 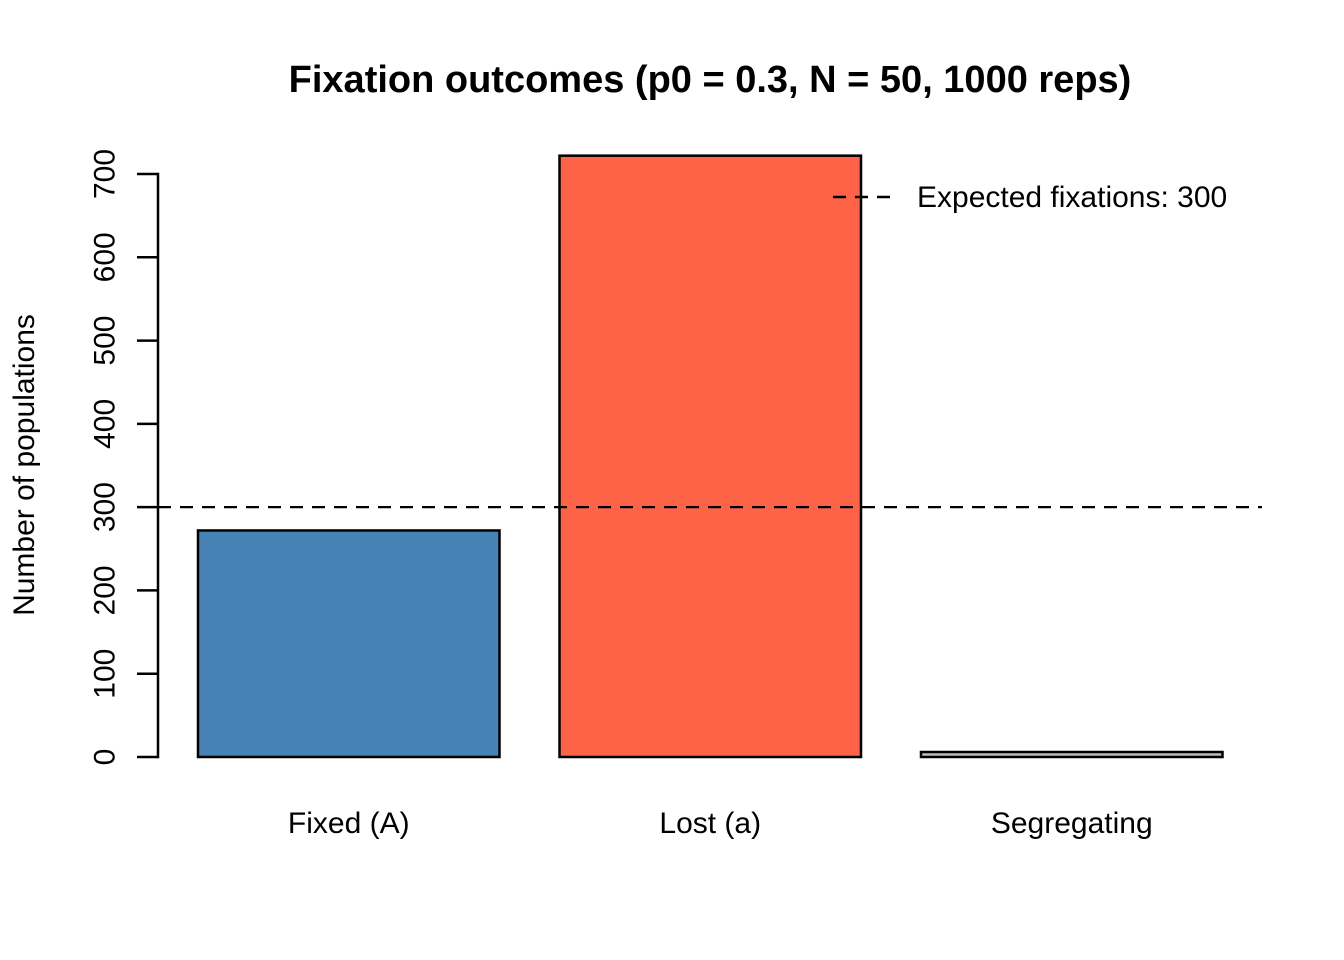 What do you see at coordinates (1071, 754) in the screenshot?
I see `bar-segregating` at bounding box center [1071, 754].